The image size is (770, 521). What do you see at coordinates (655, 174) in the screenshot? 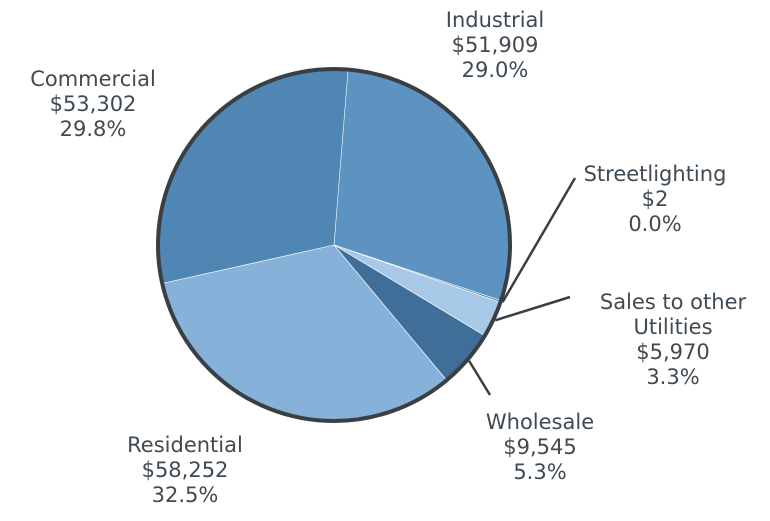
I see `label-streetlighting-name: Streetlighting` at bounding box center [655, 174].